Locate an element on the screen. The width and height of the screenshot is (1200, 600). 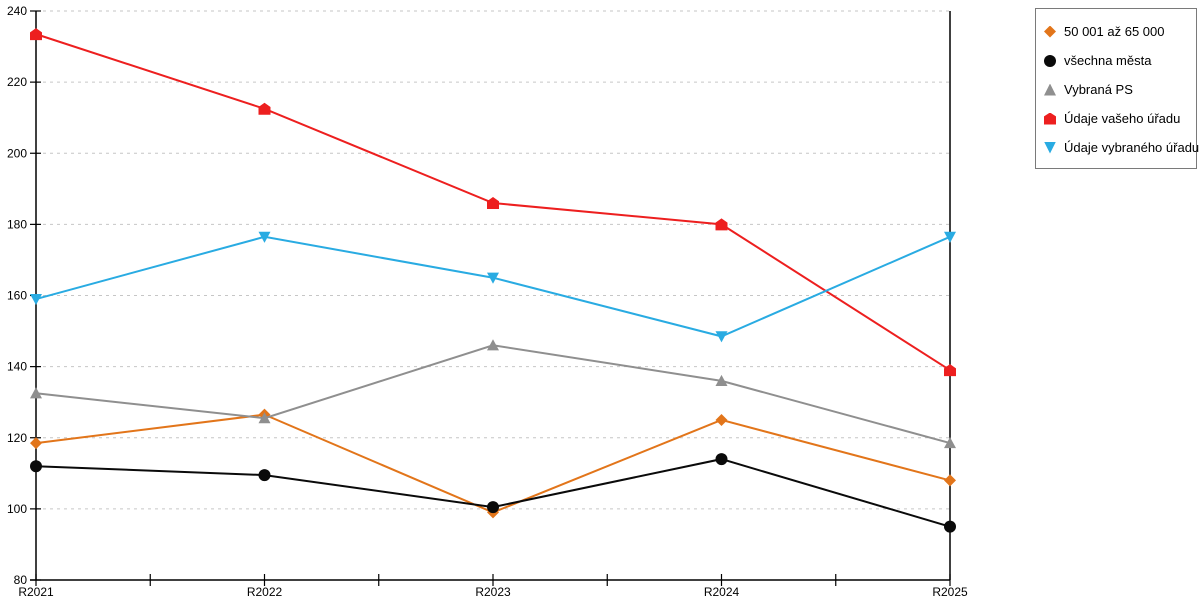
y-tick-label: 180 is located at coordinates (17, 224).